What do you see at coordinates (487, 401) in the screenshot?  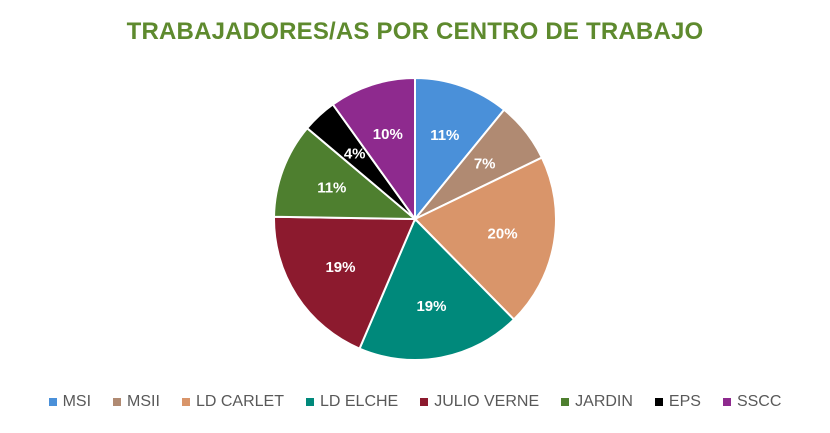 I see `legend-label: JULIO VERNE` at bounding box center [487, 401].